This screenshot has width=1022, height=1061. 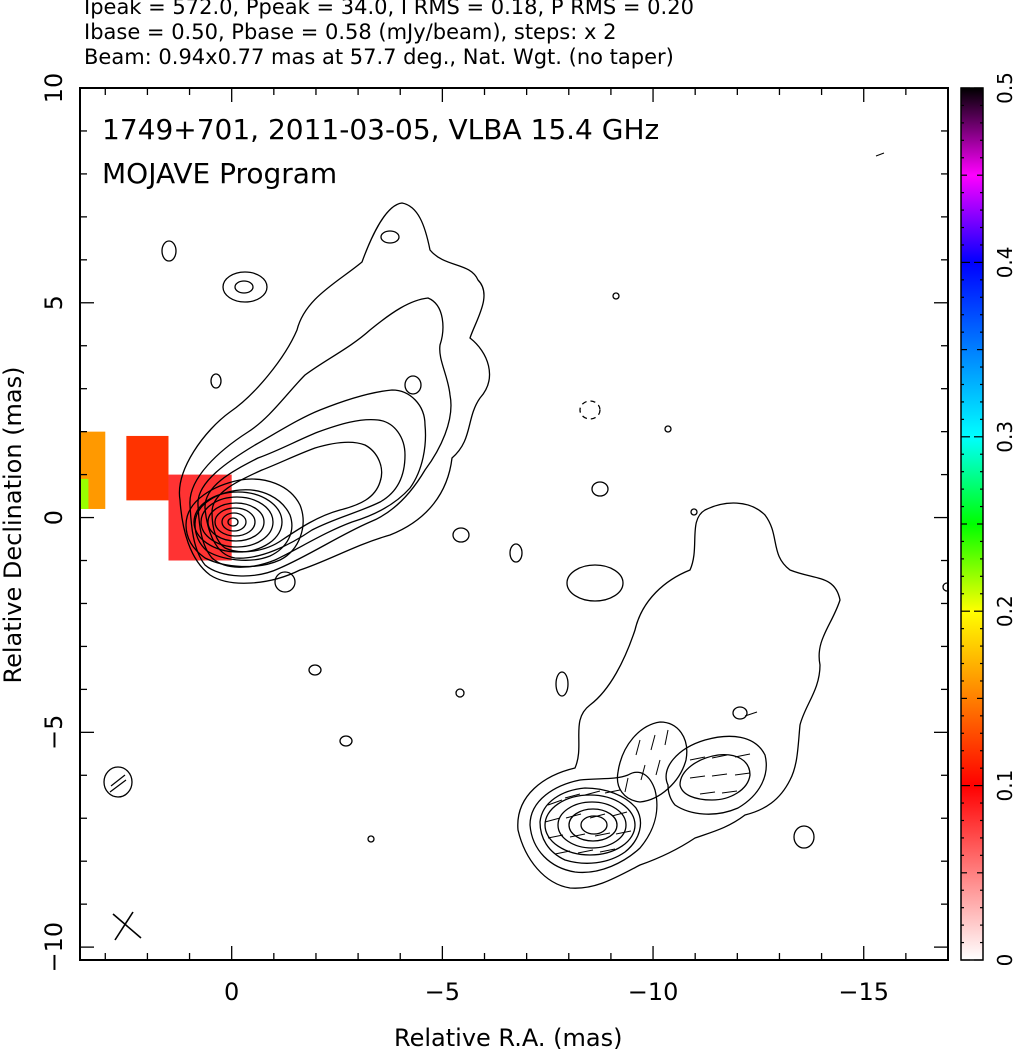 What do you see at coordinates (1005, 611) in the screenshot?
I see `colorbar-tick-label: 0.2` at bounding box center [1005, 611].